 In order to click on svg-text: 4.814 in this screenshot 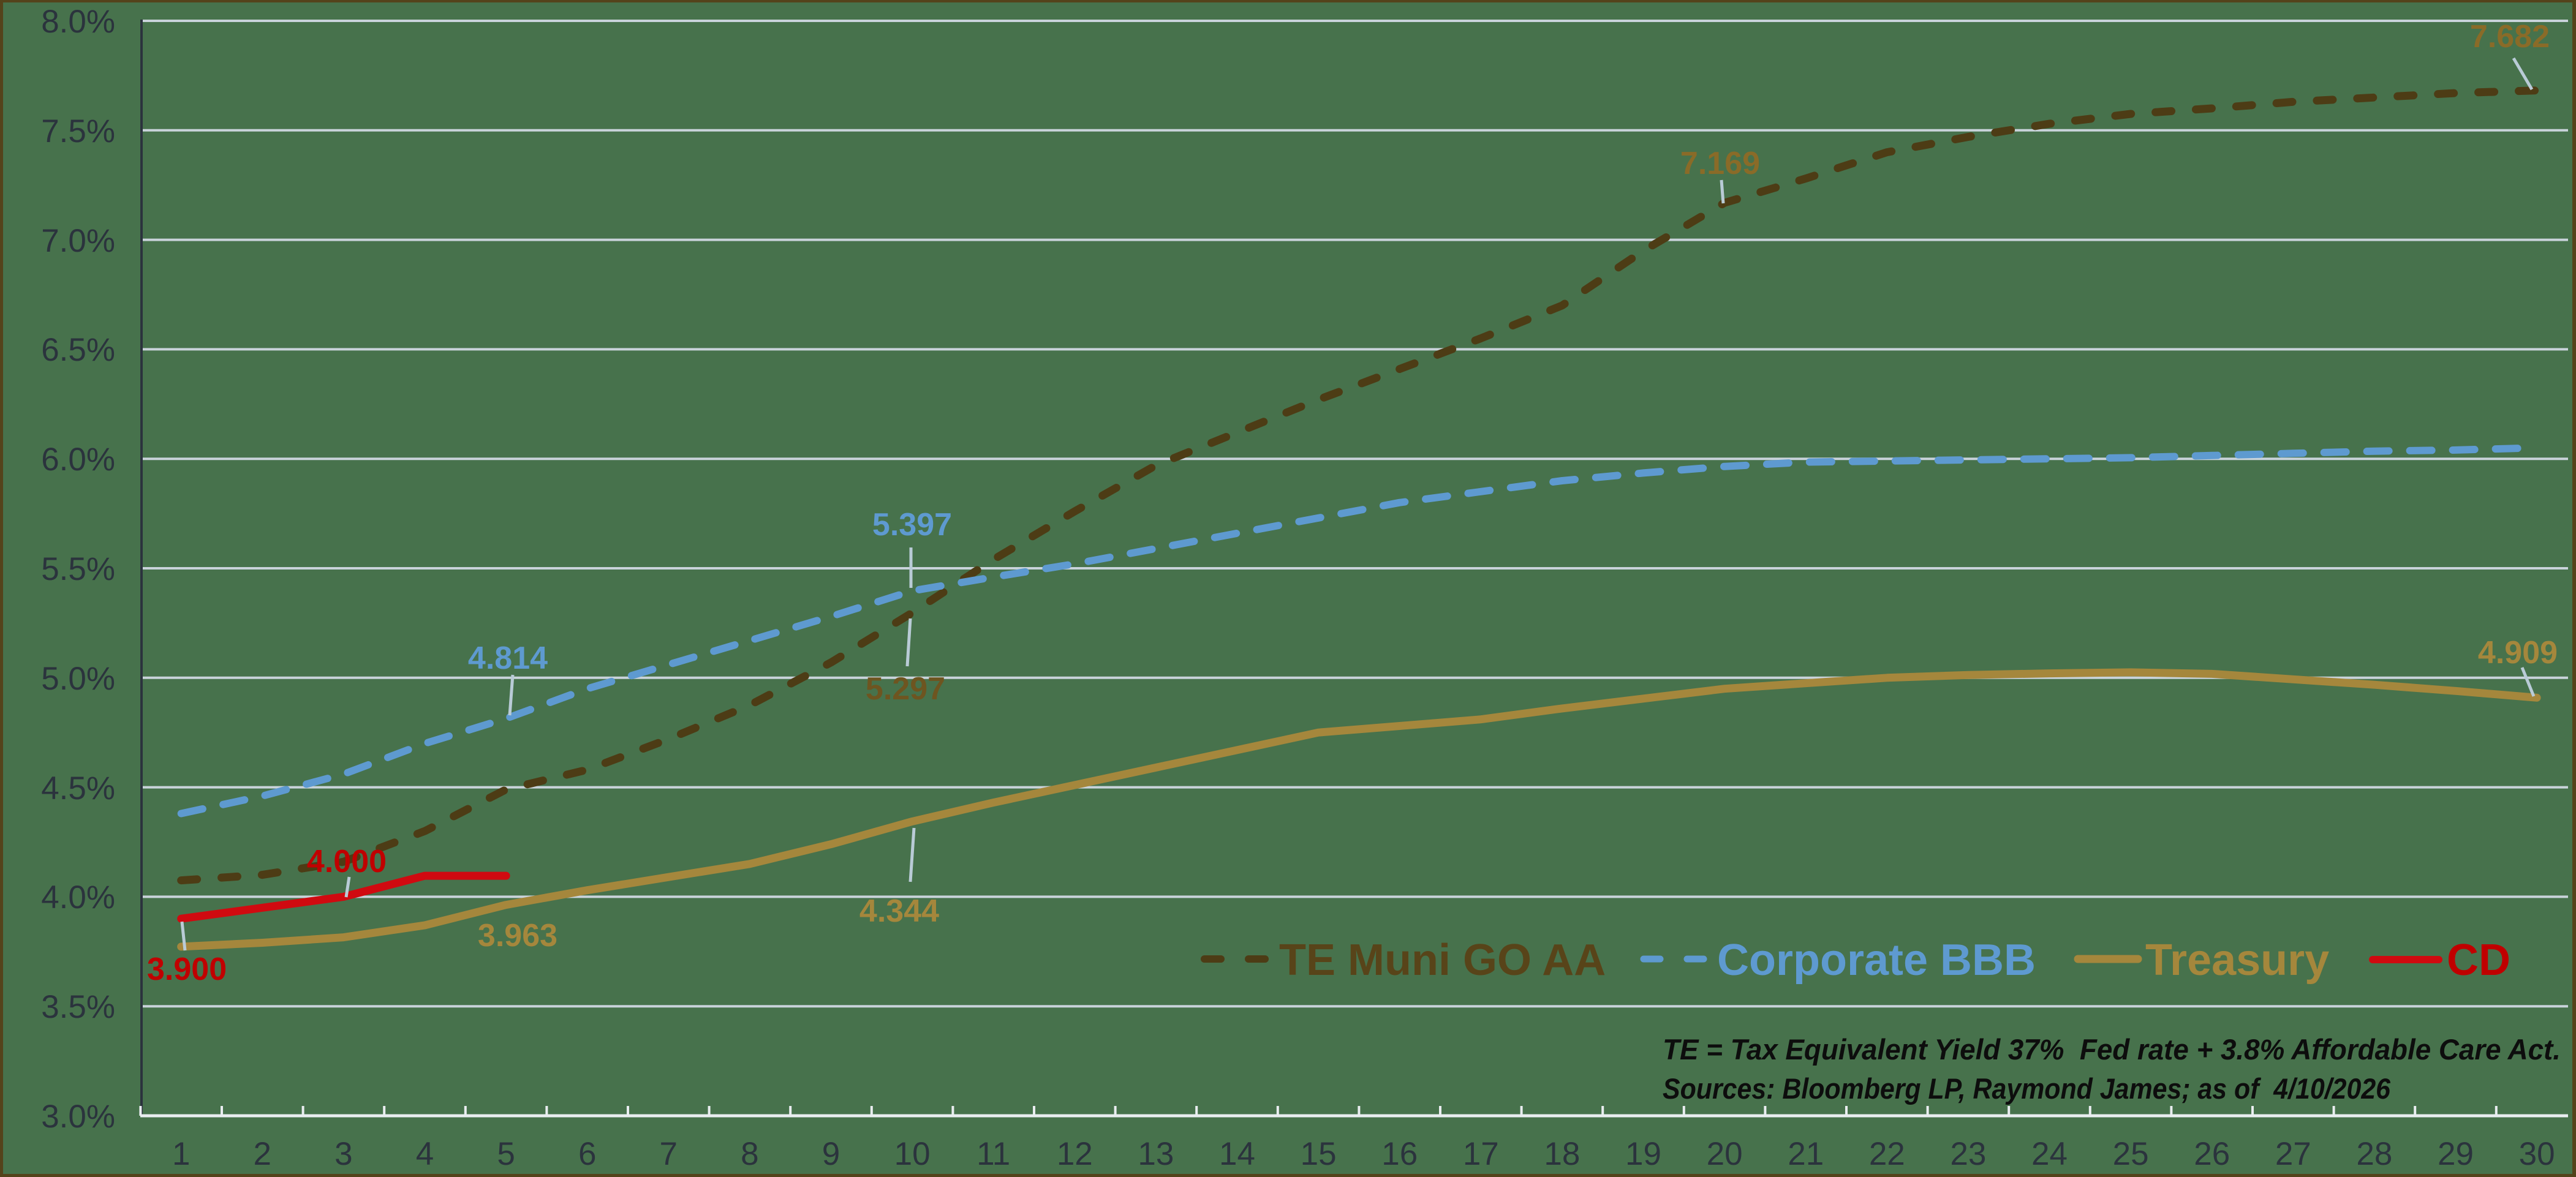, I will do `click(508, 658)`.